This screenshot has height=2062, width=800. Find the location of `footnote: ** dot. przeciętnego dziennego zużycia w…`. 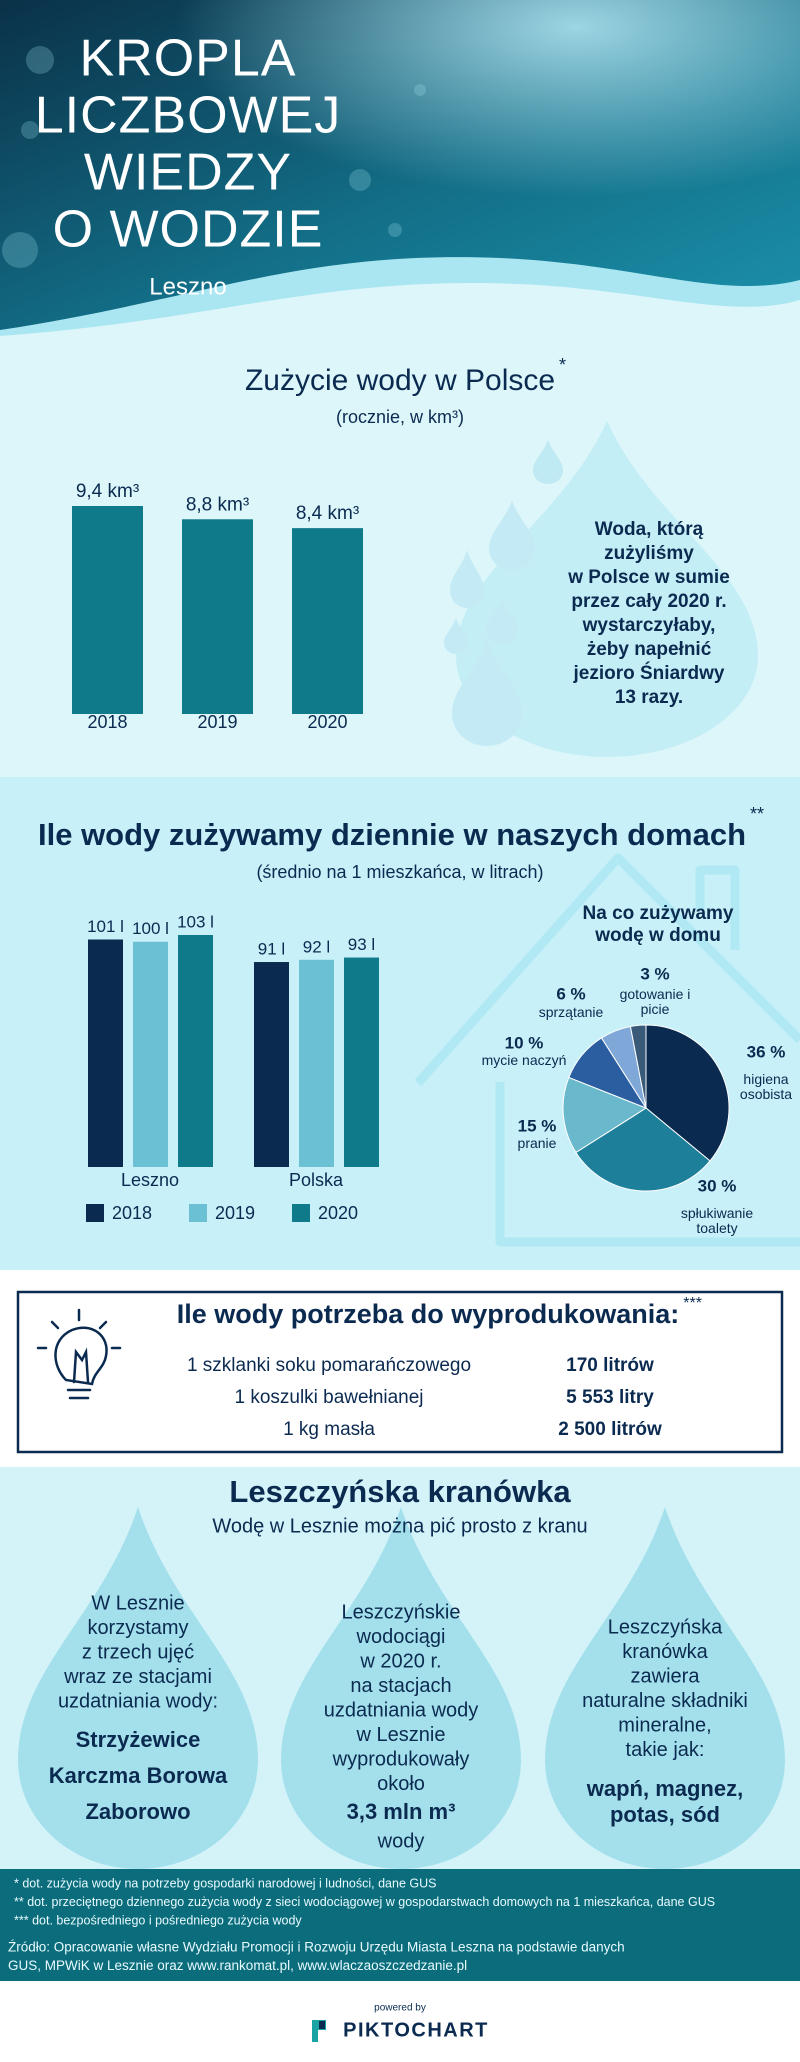

footnote: ** dot. przeciętnego dziennego zużycia w… is located at coordinates (364, 1902).